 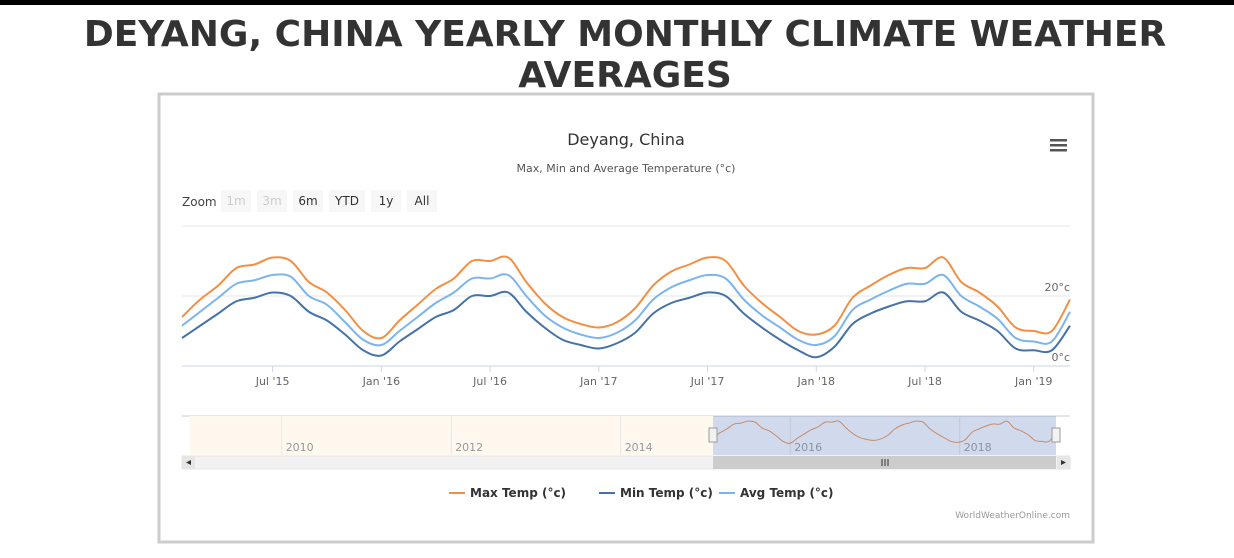 What do you see at coordinates (199, 202) in the screenshot?
I see `zoom-label: Zoom` at bounding box center [199, 202].